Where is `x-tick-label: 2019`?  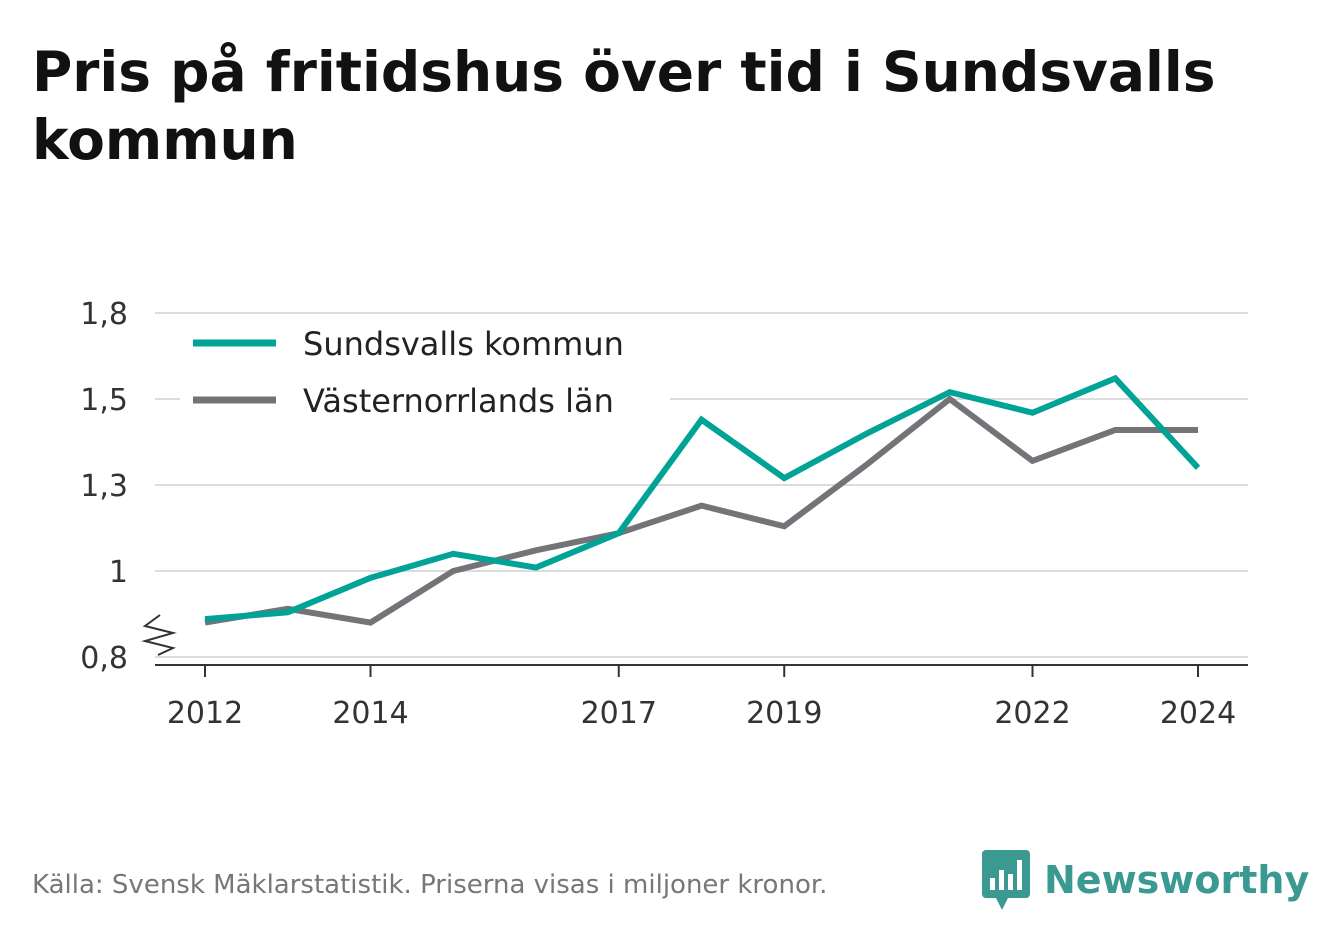
x-tick-label: 2019 is located at coordinates (784, 713).